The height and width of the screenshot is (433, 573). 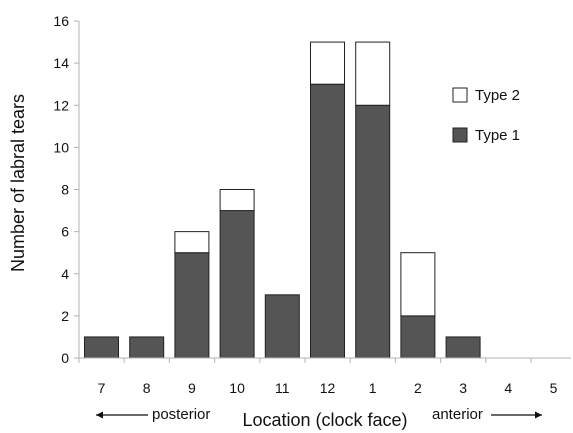 I want to click on legend: Type 2 Type 1, so click(x=486, y=115).